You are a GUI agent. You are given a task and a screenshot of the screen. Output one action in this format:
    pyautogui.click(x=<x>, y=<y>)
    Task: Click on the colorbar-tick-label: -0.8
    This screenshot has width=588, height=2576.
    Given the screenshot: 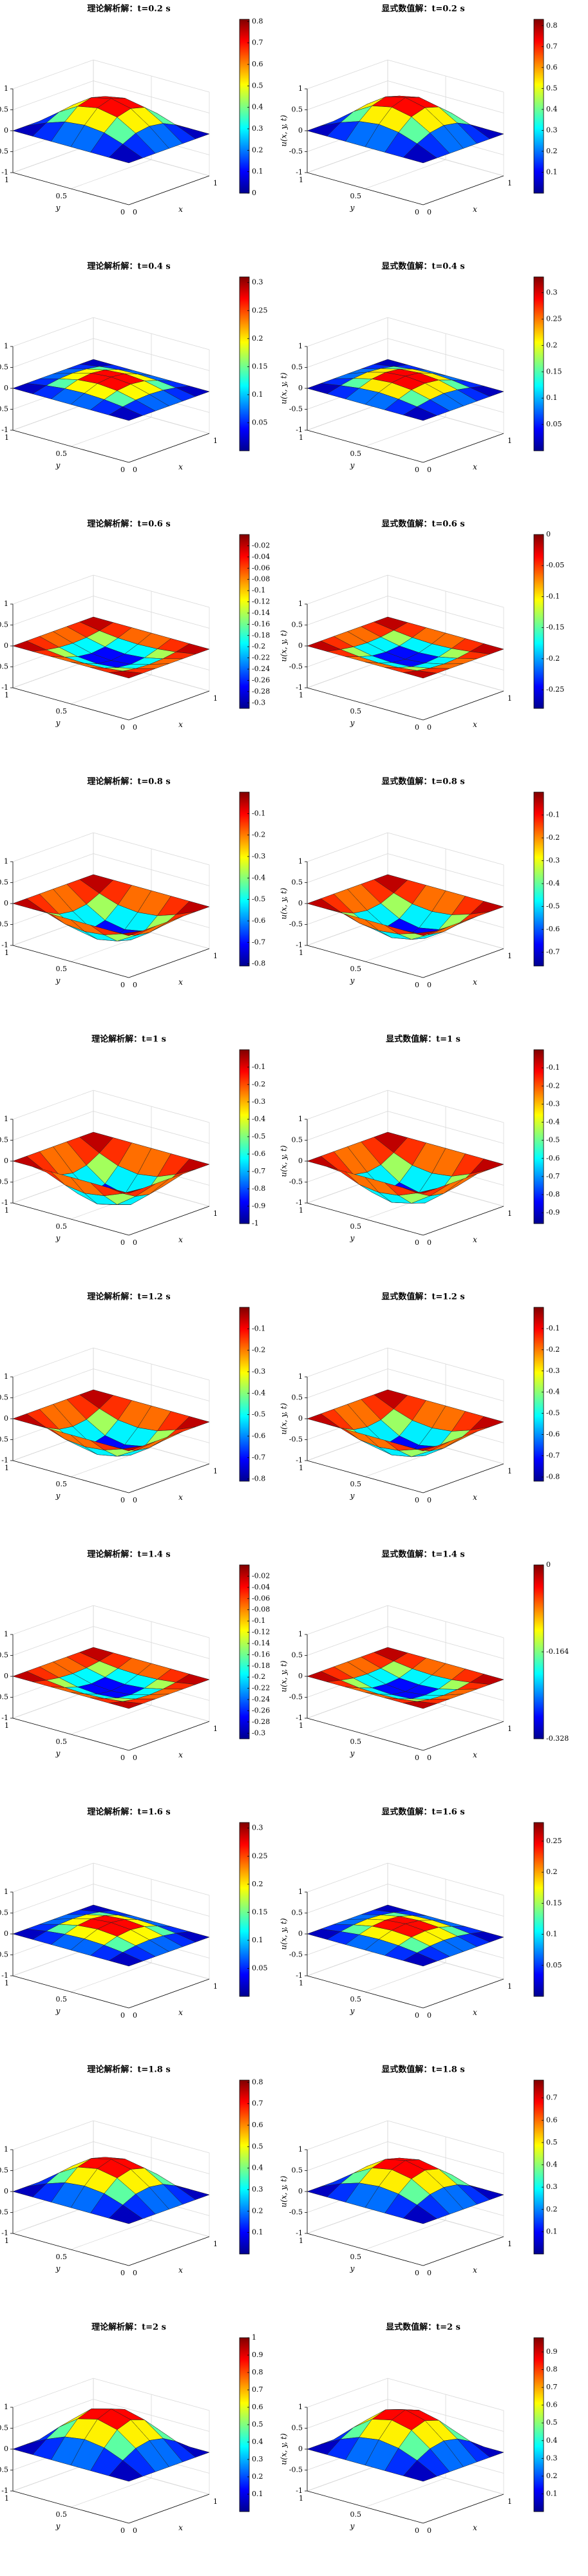 What is the action you would take?
    pyautogui.click(x=258, y=1479)
    